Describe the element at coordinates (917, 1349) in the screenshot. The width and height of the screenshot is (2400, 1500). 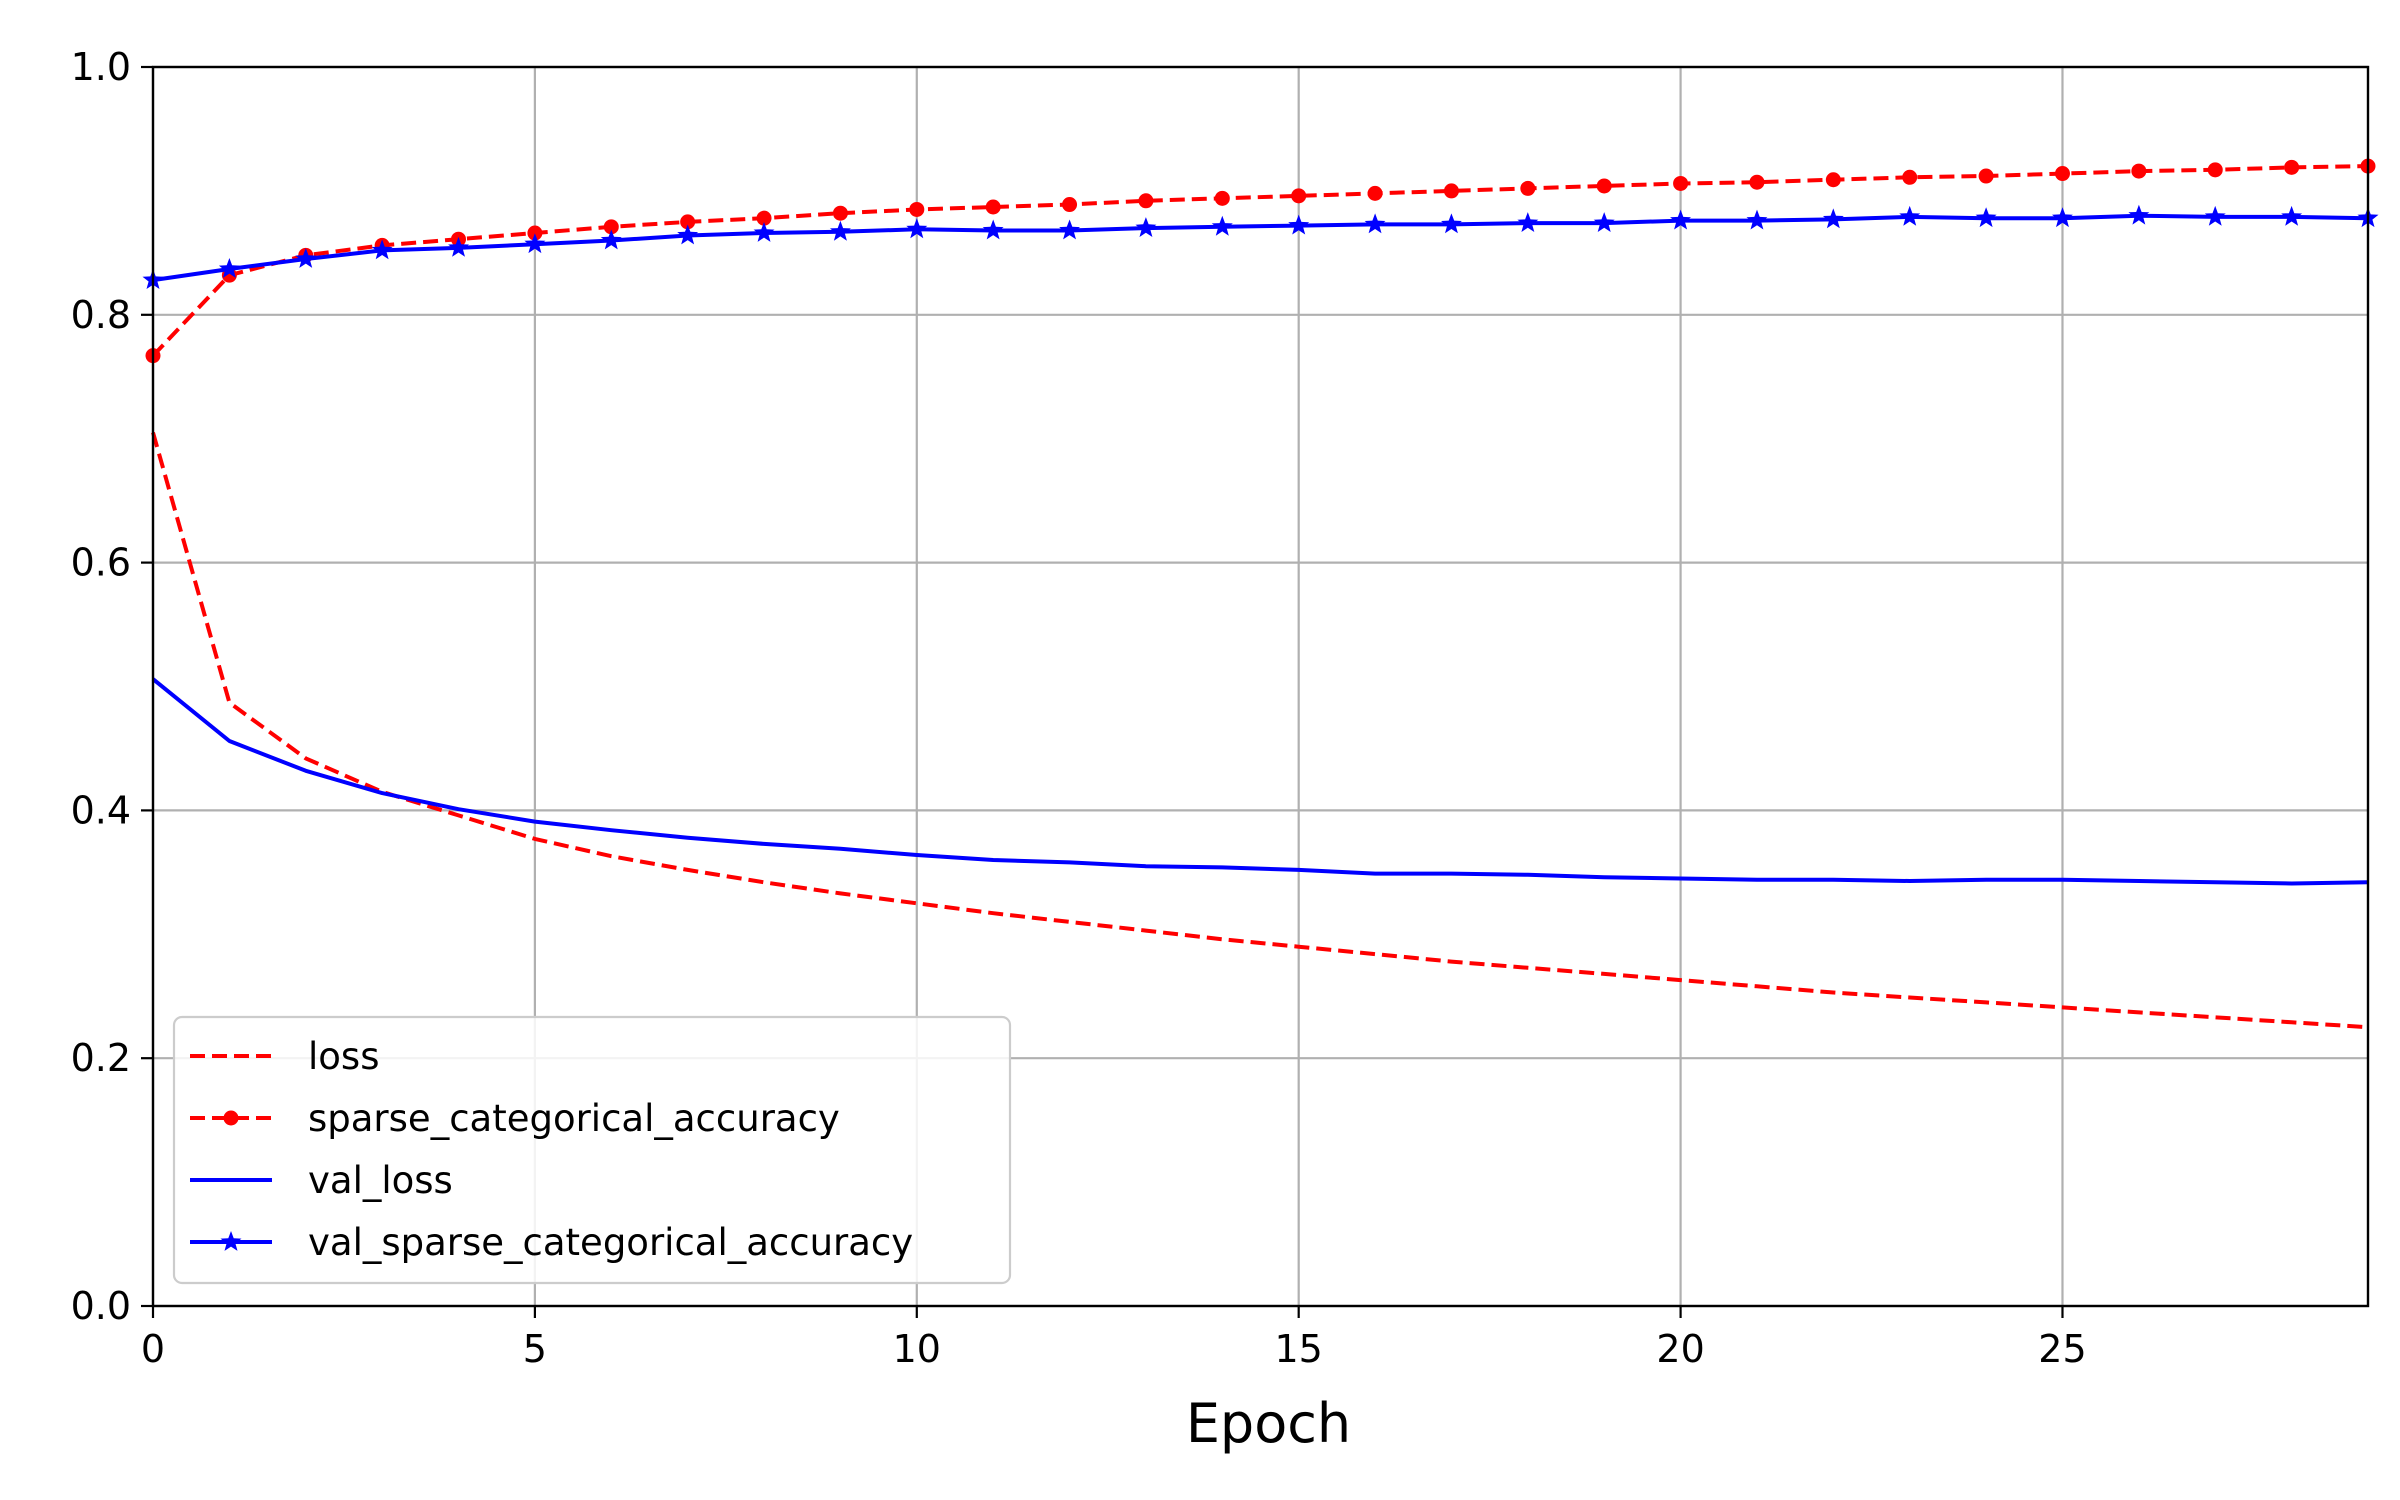
I see `x-tick-label: 10` at that location.